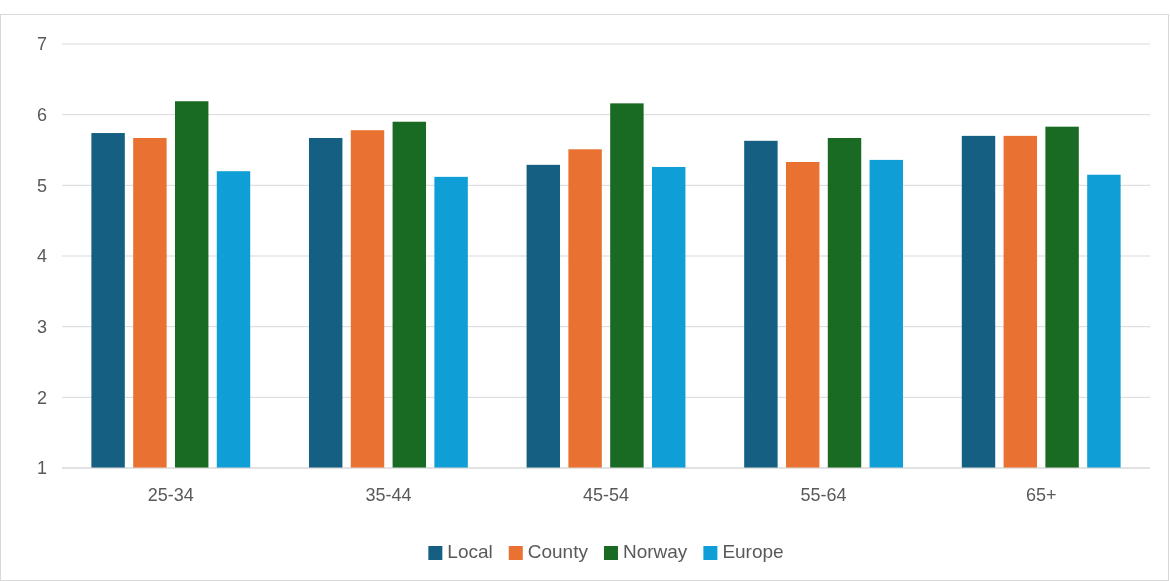 Image resolution: width=1170 pixels, height=581 pixels. I want to click on x-tick-label: 45-54, so click(606, 495).